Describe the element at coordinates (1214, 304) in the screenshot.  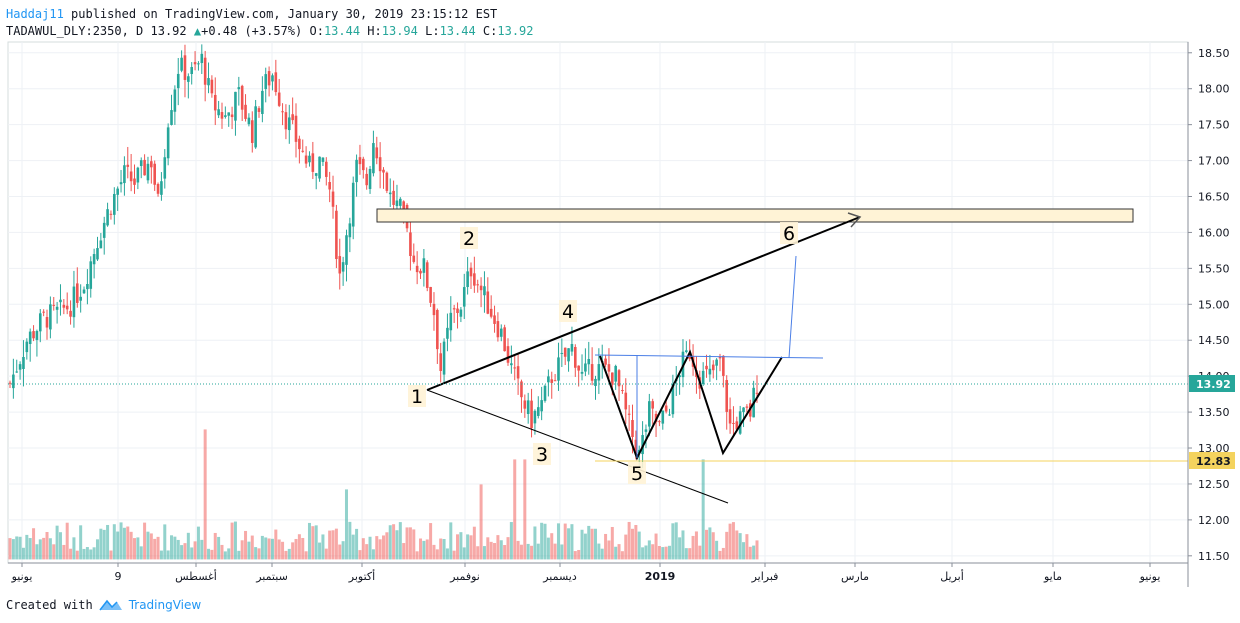
I see `price-tick-label: 15.00` at that location.